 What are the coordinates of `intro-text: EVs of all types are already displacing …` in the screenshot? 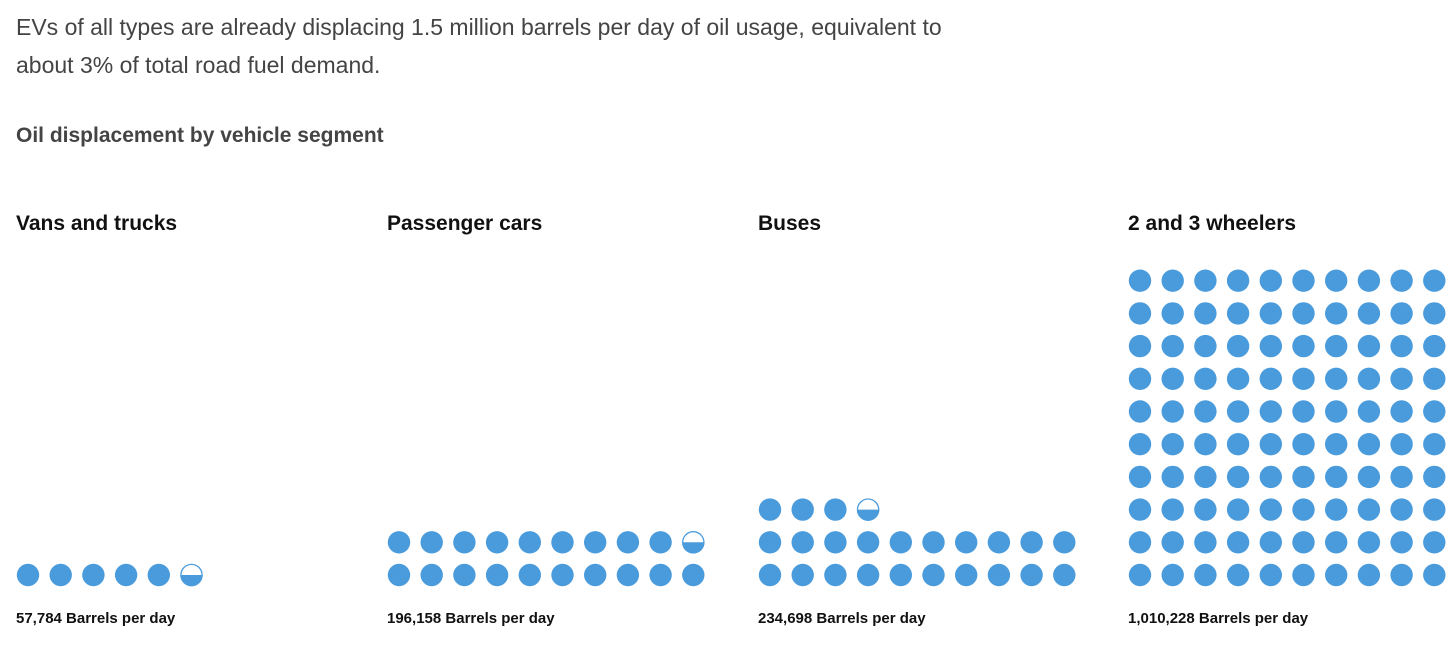 It's located at (479, 46).